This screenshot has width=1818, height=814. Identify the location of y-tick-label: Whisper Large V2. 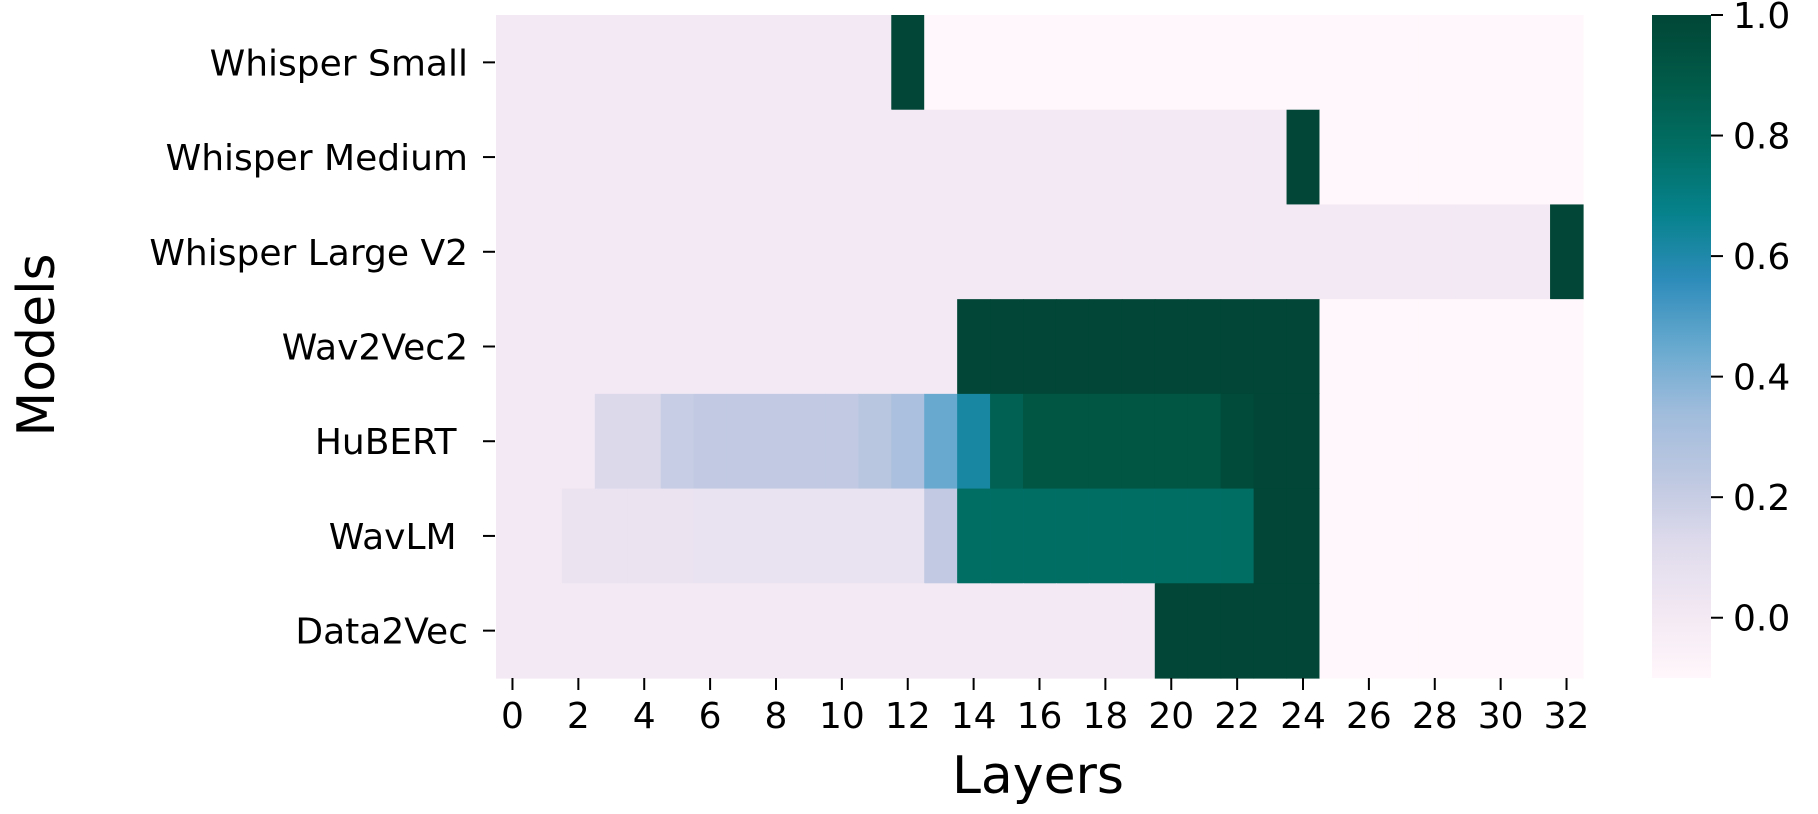
(308, 253).